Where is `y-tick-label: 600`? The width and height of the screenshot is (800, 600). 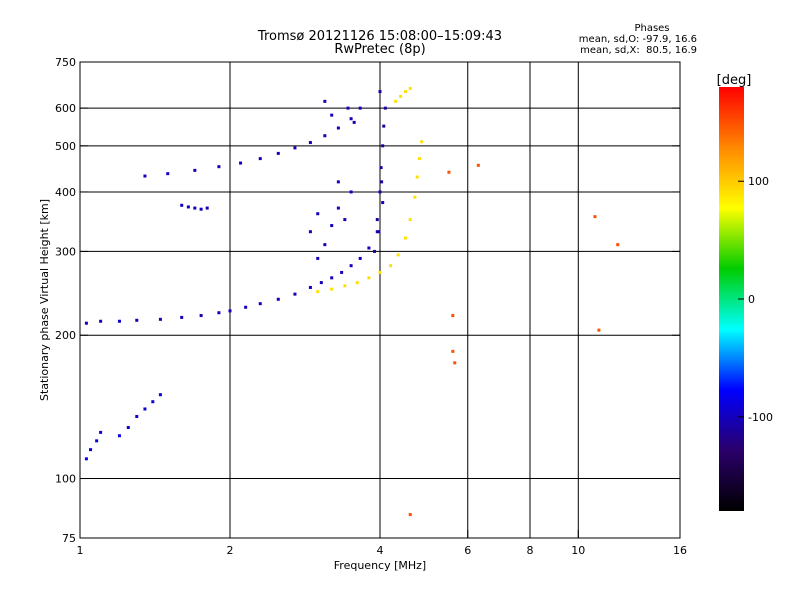
y-tick-label: 600 is located at coordinates (65, 108).